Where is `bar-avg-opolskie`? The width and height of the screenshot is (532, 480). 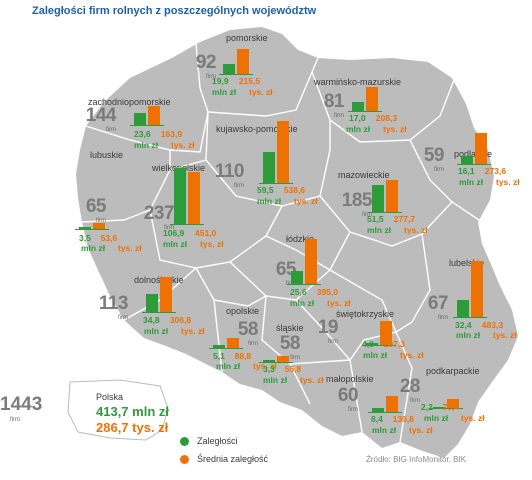 bar-avg-opolskie is located at coordinates (233, 342).